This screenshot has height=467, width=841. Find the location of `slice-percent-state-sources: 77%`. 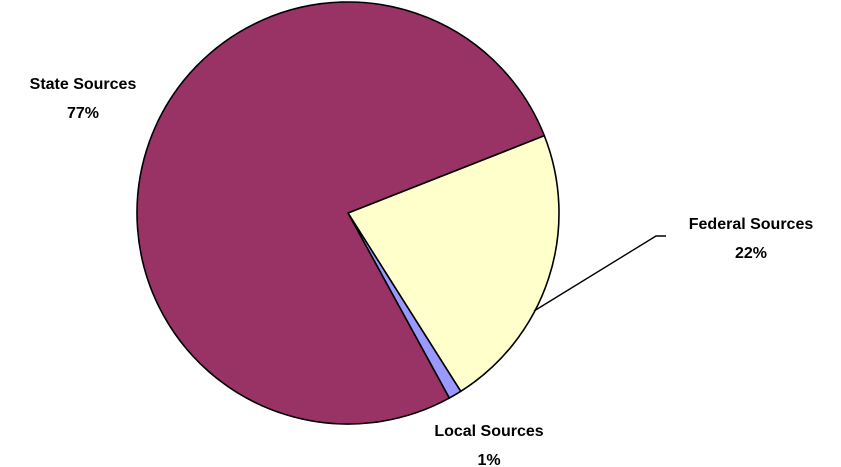

slice-percent-state-sources: 77% is located at coordinates (83, 113).